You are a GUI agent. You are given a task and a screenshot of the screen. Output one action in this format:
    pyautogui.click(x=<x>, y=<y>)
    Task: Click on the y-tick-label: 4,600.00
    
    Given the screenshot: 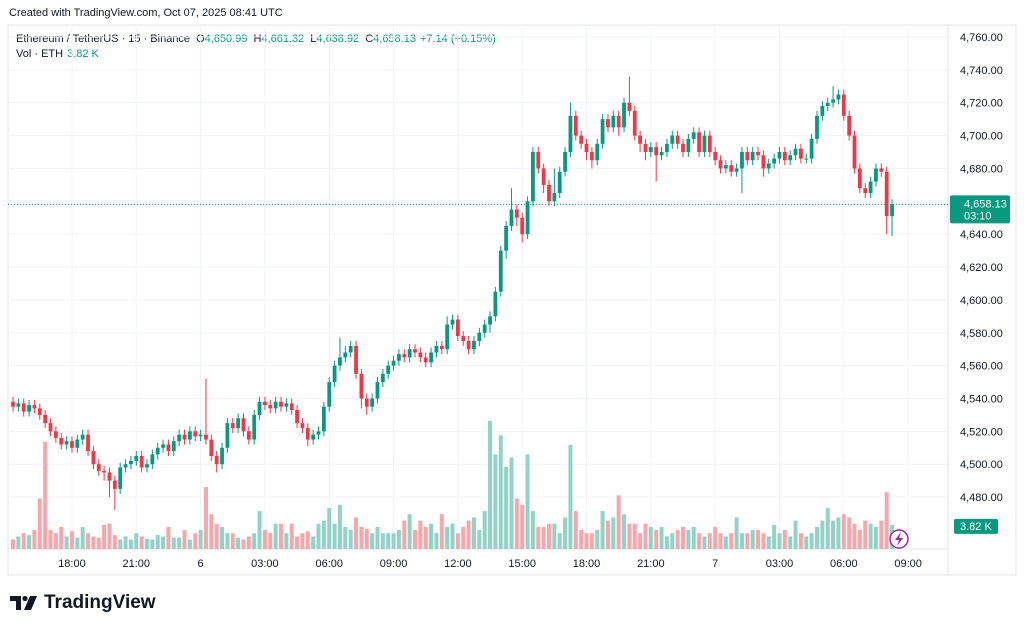 What is the action you would take?
    pyautogui.click(x=981, y=301)
    